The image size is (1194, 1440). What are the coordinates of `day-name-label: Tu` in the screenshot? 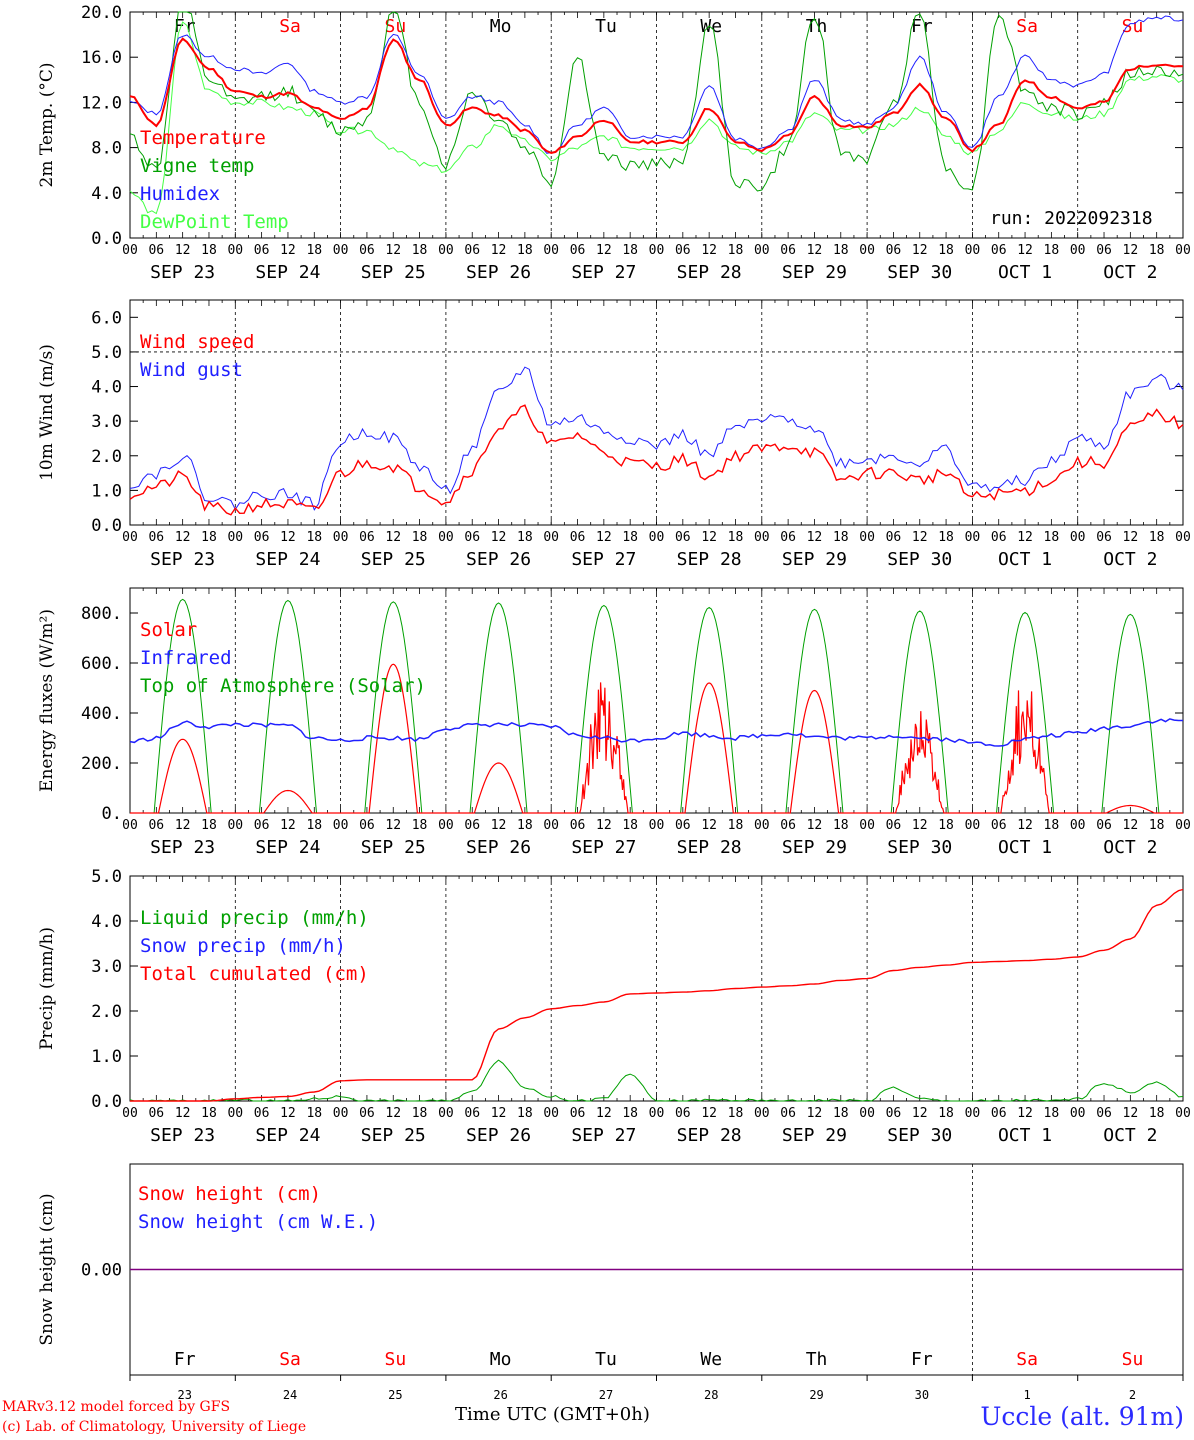 It's located at (606, 1359).